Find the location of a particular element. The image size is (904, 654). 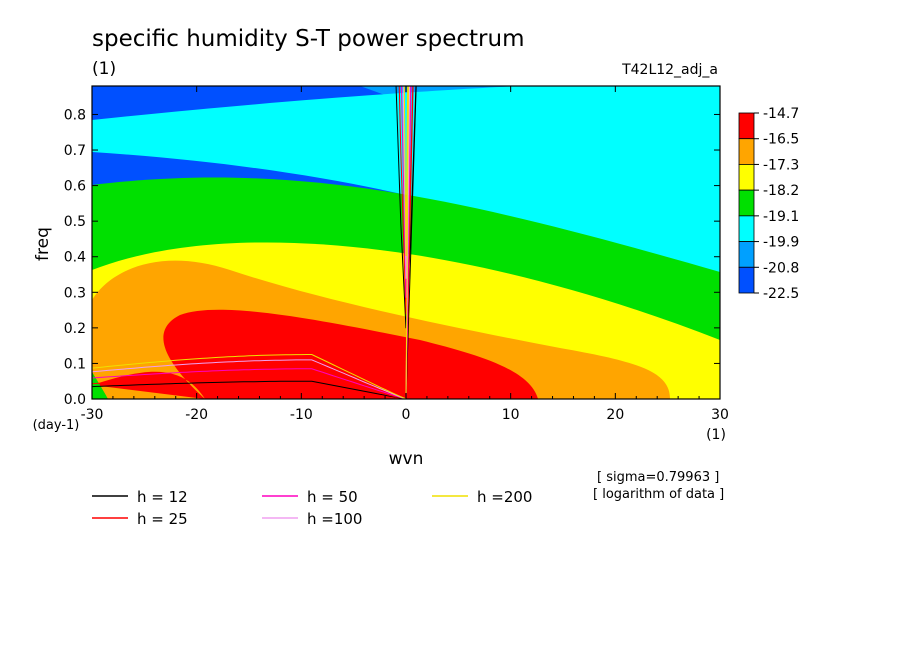

legend-label: h = 25 is located at coordinates (162, 519).